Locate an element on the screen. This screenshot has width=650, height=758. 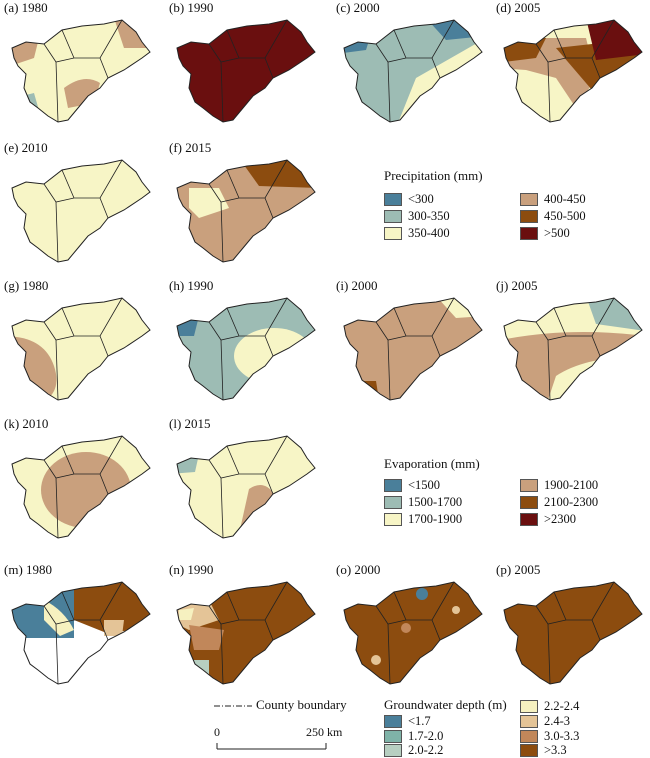
legend-item: >500 is located at coordinates (545, 233).